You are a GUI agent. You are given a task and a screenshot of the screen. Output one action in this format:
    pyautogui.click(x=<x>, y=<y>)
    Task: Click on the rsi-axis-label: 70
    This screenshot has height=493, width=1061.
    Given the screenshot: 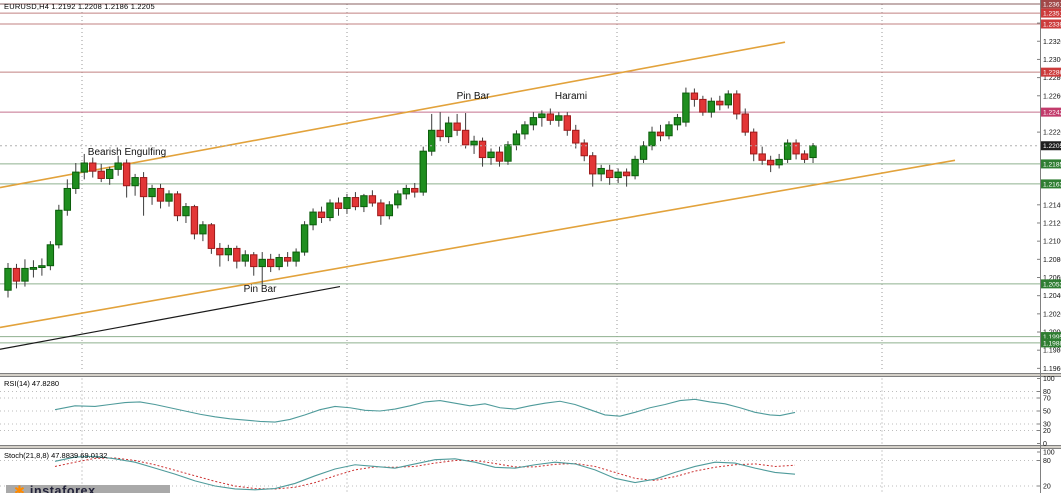 What is the action you would take?
    pyautogui.click(x=1047, y=399)
    